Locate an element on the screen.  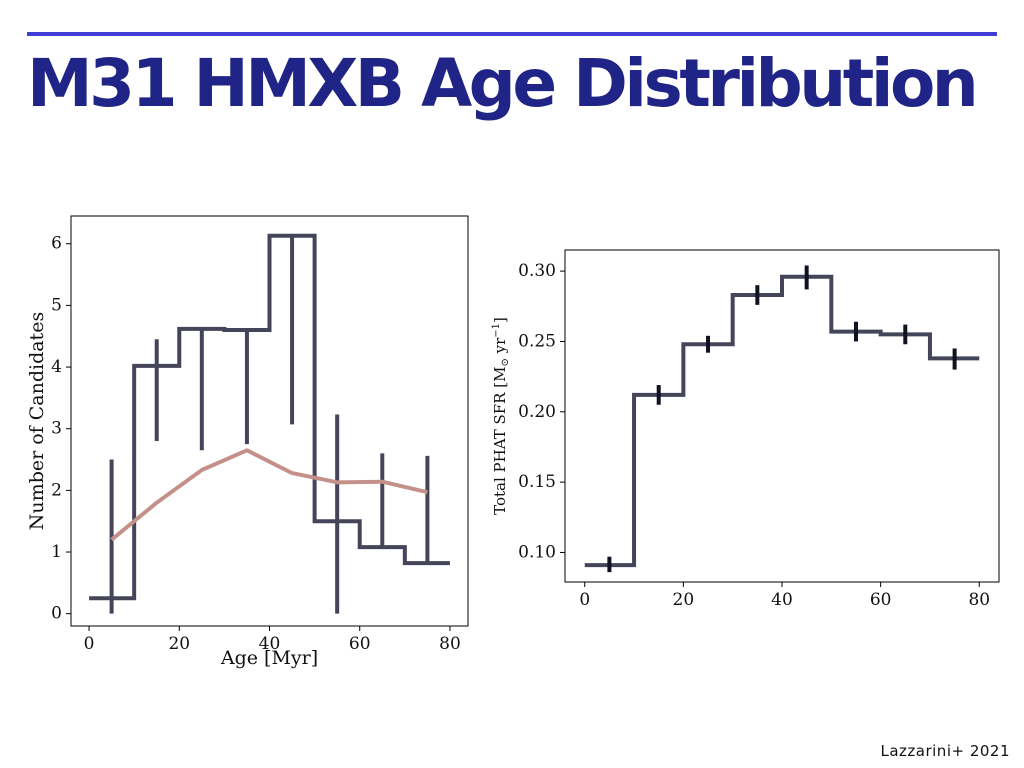
y-axis-label-main: Total PHAT SFR [M is located at coordinates (500, 441).